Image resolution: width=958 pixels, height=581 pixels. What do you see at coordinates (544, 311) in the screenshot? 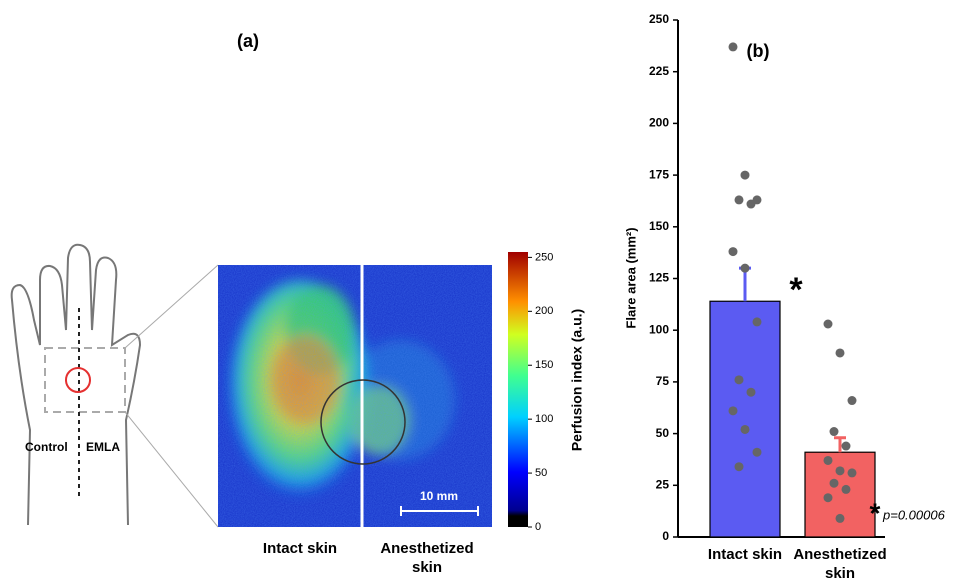
I see `colorbar-tick-label: 200` at bounding box center [544, 311].